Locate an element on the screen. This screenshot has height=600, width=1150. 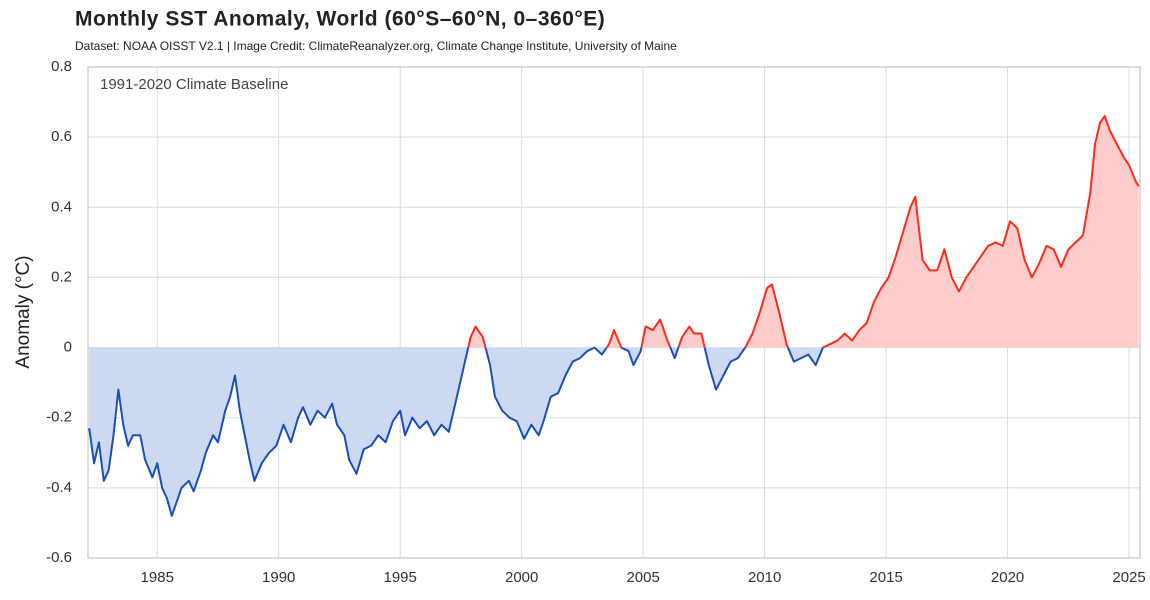
x-tick-label: 1990 is located at coordinates (278, 577).